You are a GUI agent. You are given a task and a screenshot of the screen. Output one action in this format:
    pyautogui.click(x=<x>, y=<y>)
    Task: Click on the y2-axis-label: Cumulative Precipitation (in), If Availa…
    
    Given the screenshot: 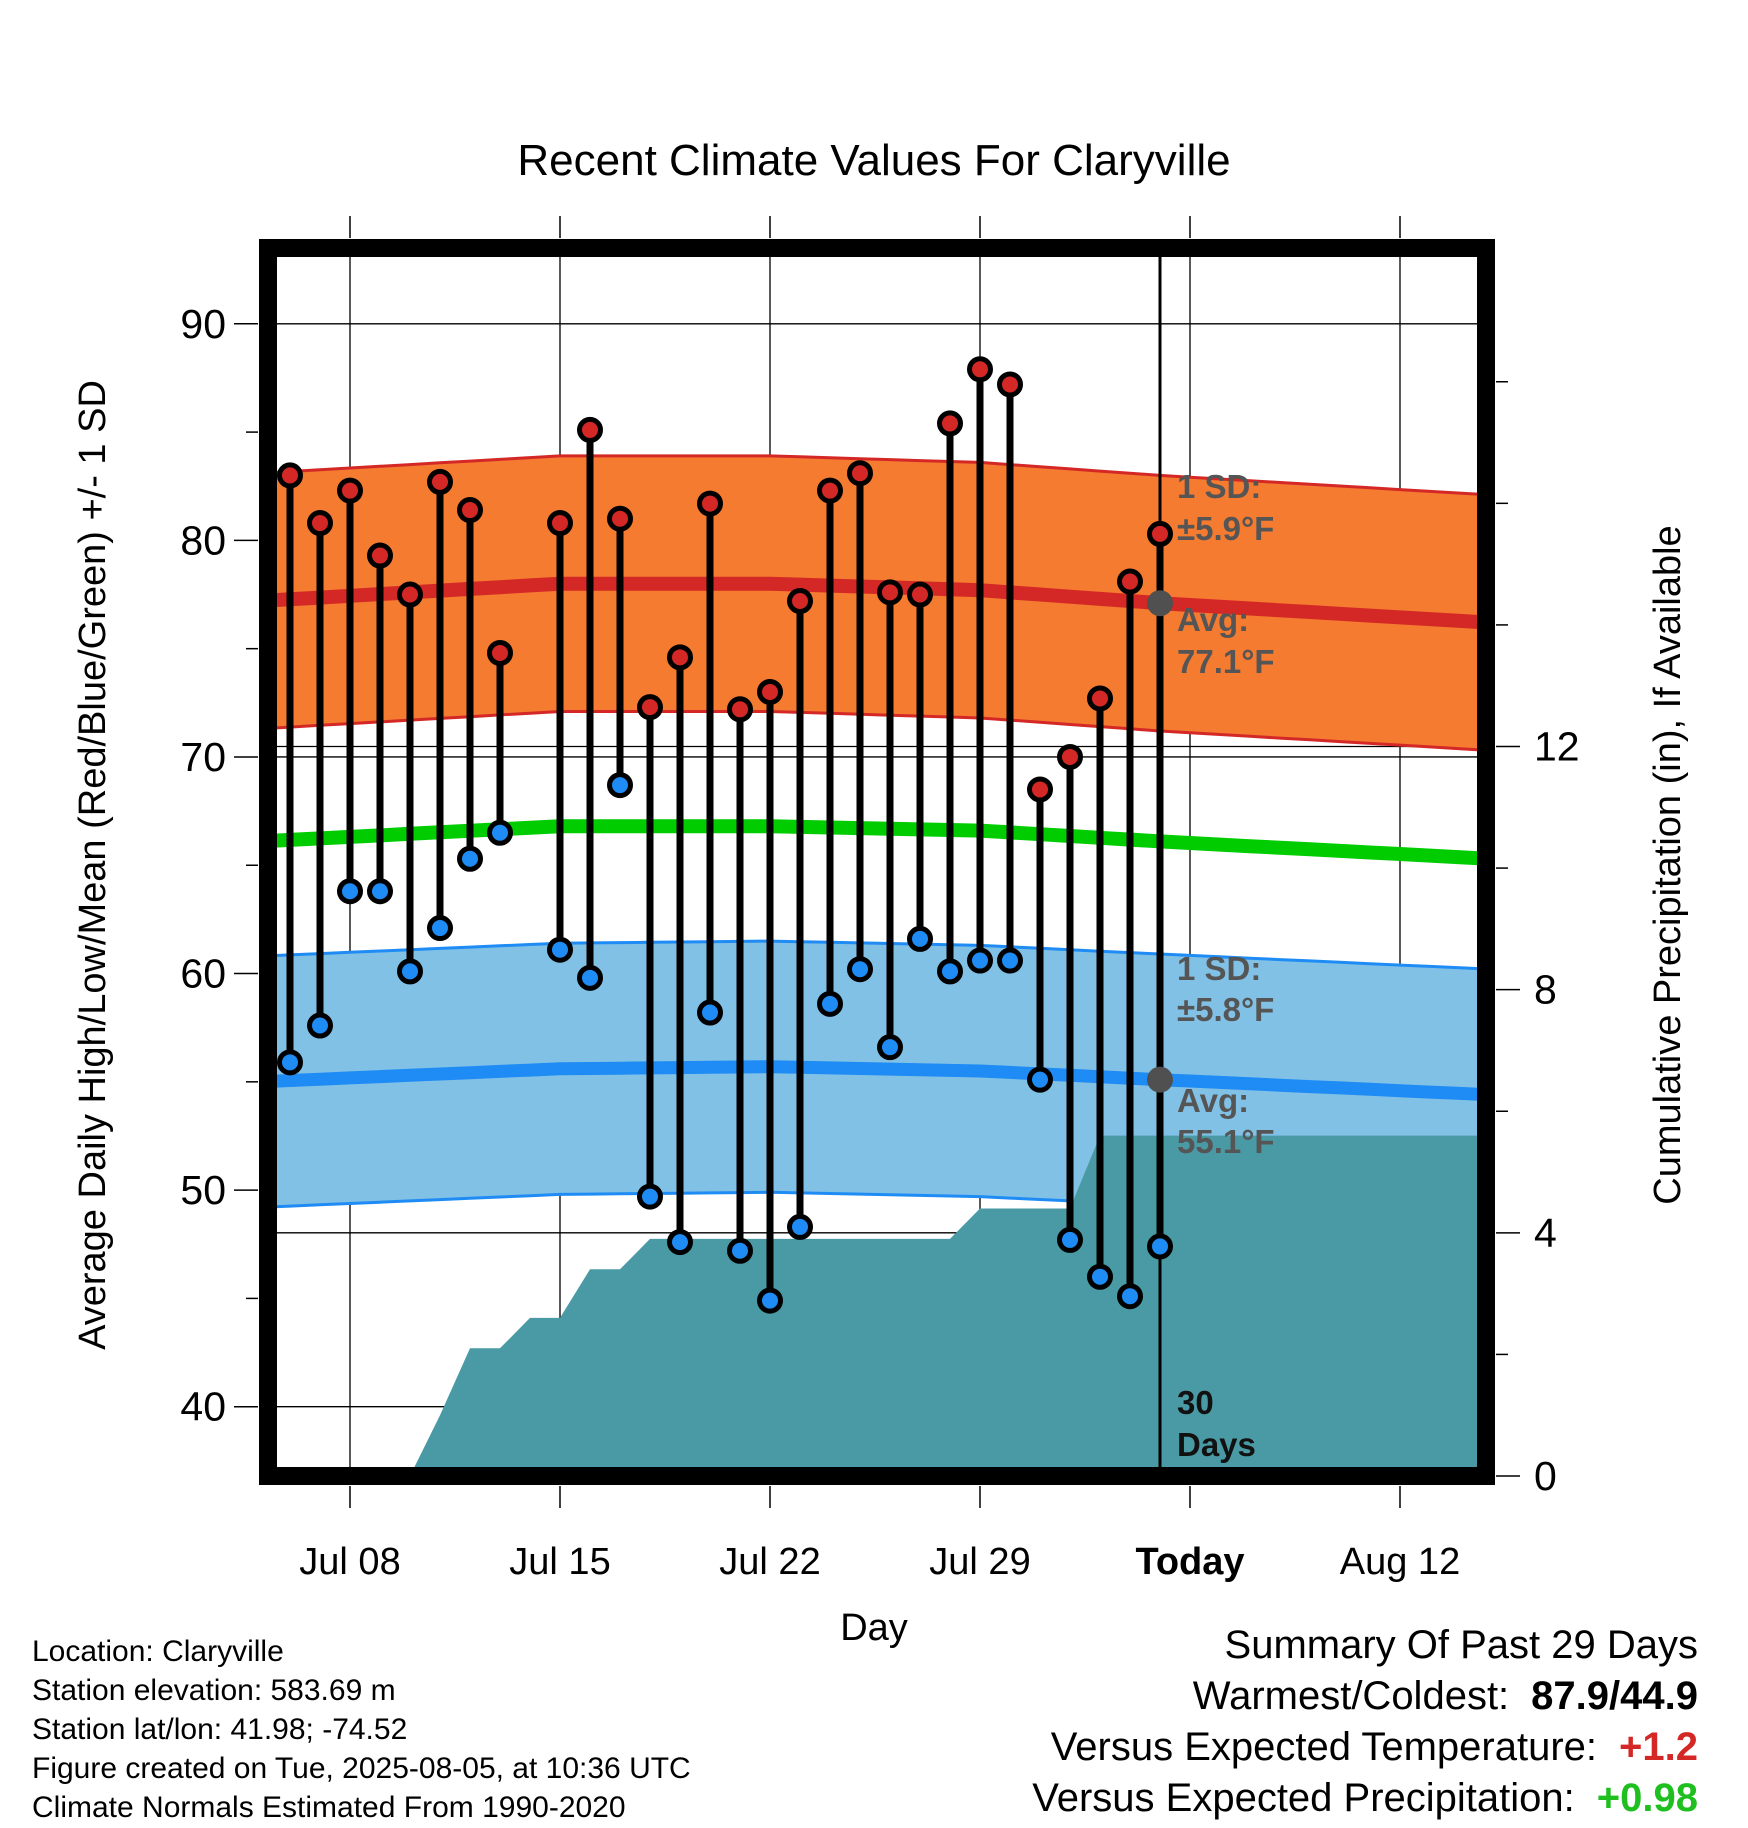 What is the action you would take?
    pyautogui.click(x=1668, y=864)
    